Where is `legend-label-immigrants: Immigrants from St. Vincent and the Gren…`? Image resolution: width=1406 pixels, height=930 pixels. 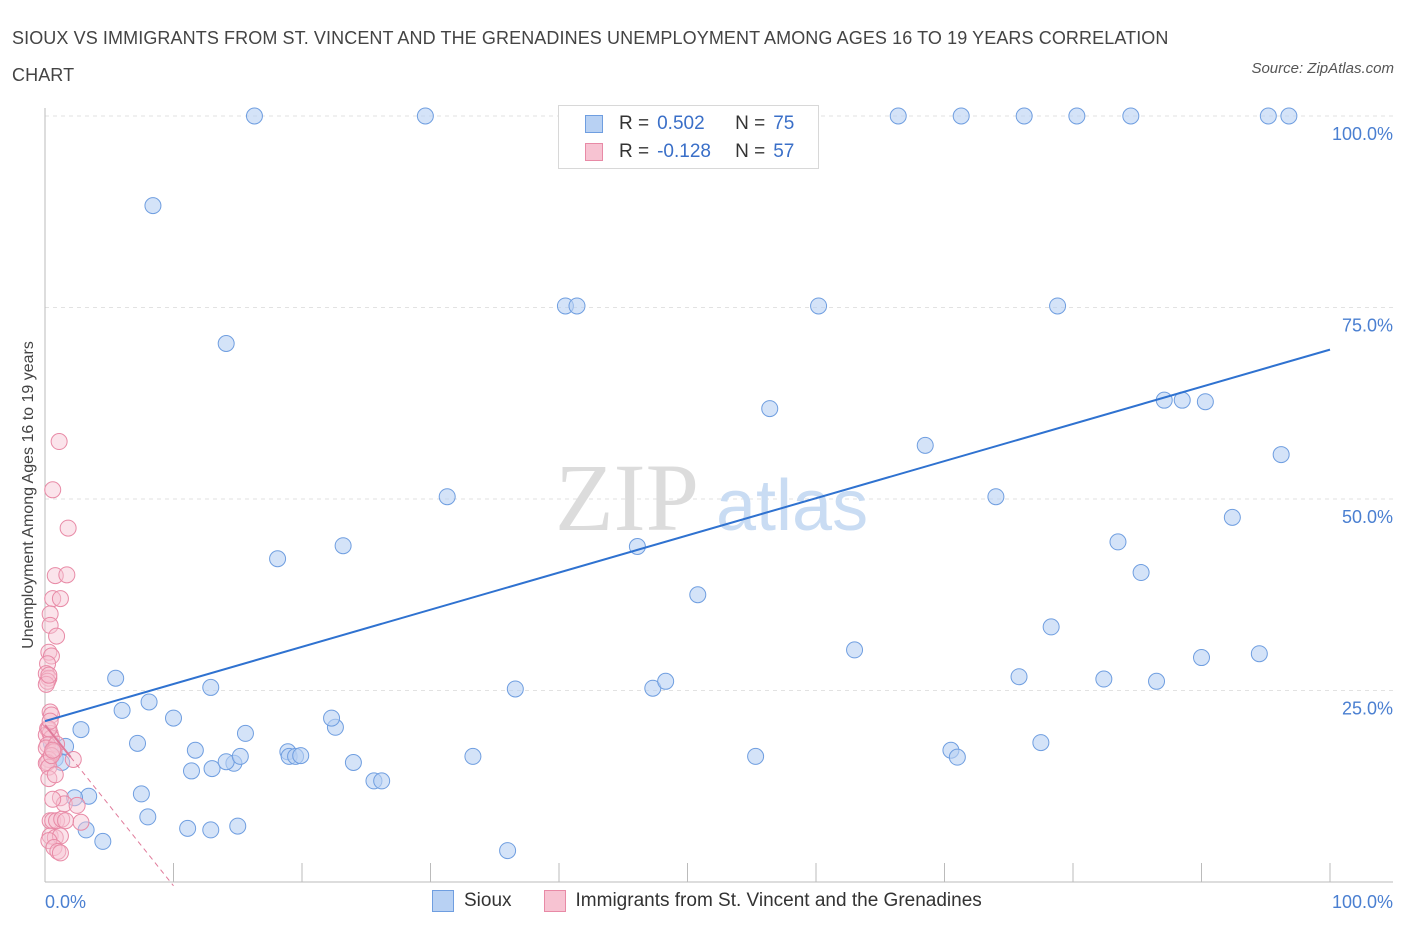 legend-label-immigrants: Immigrants from St. Vincent and the Gren… is located at coordinates (778, 900).